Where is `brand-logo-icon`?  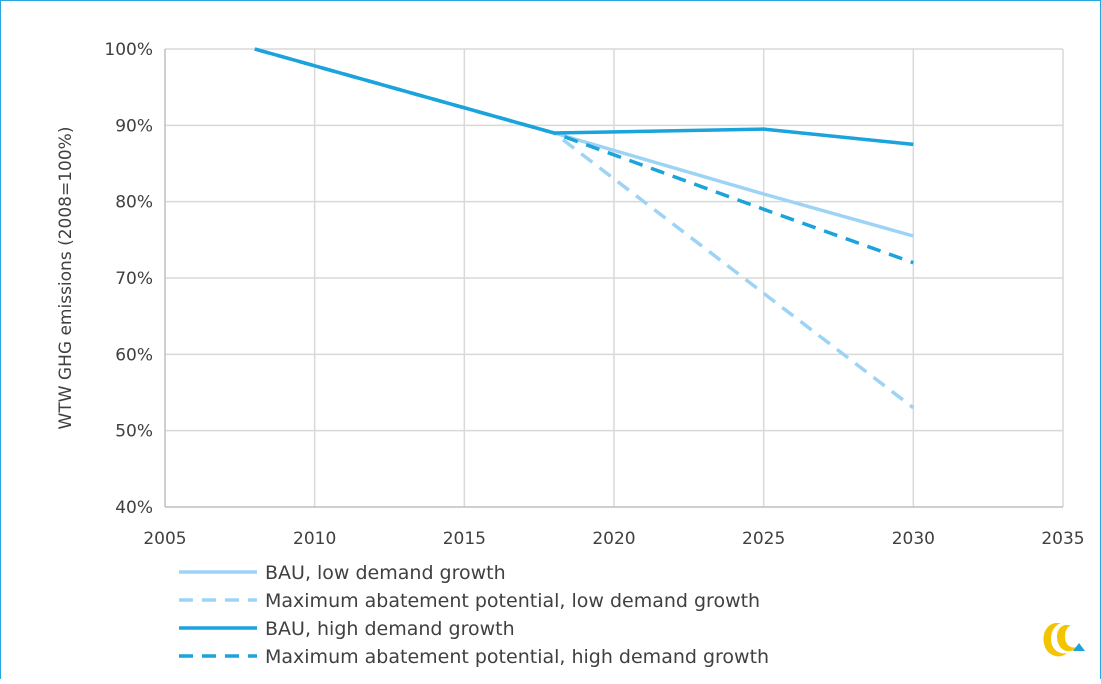
brand-logo-icon is located at coordinates (1064, 640).